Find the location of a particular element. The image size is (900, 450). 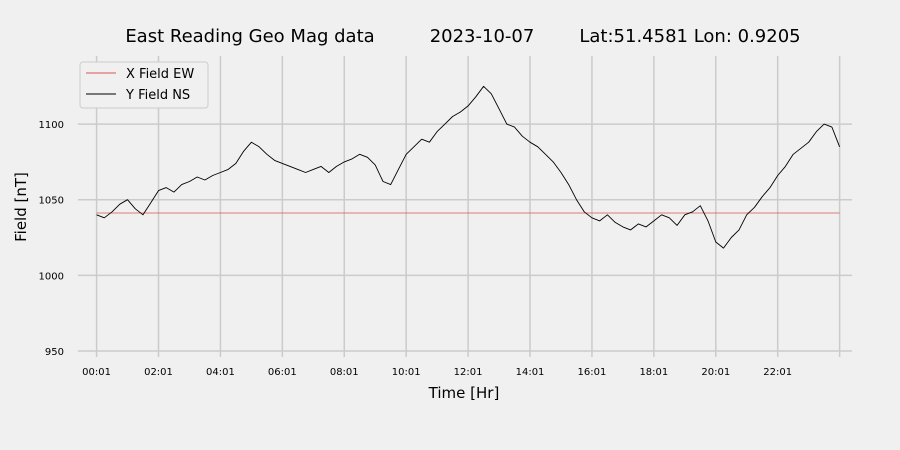

legend: X Field EW Y Field NS is located at coordinates (144, 85).